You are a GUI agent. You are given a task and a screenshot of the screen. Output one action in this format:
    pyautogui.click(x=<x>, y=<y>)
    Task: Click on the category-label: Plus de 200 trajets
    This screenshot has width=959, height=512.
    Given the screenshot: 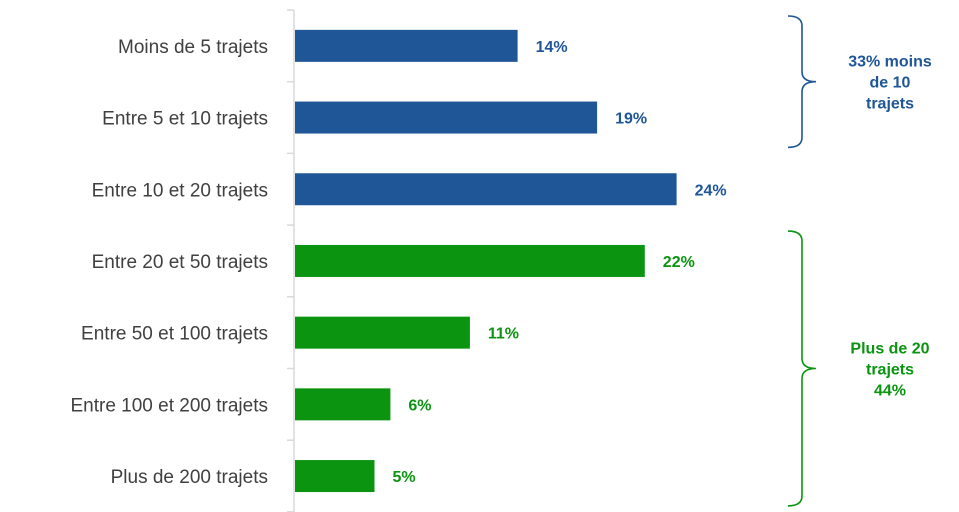 What is the action you would take?
    pyautogui.click(x=189, y=477)
    